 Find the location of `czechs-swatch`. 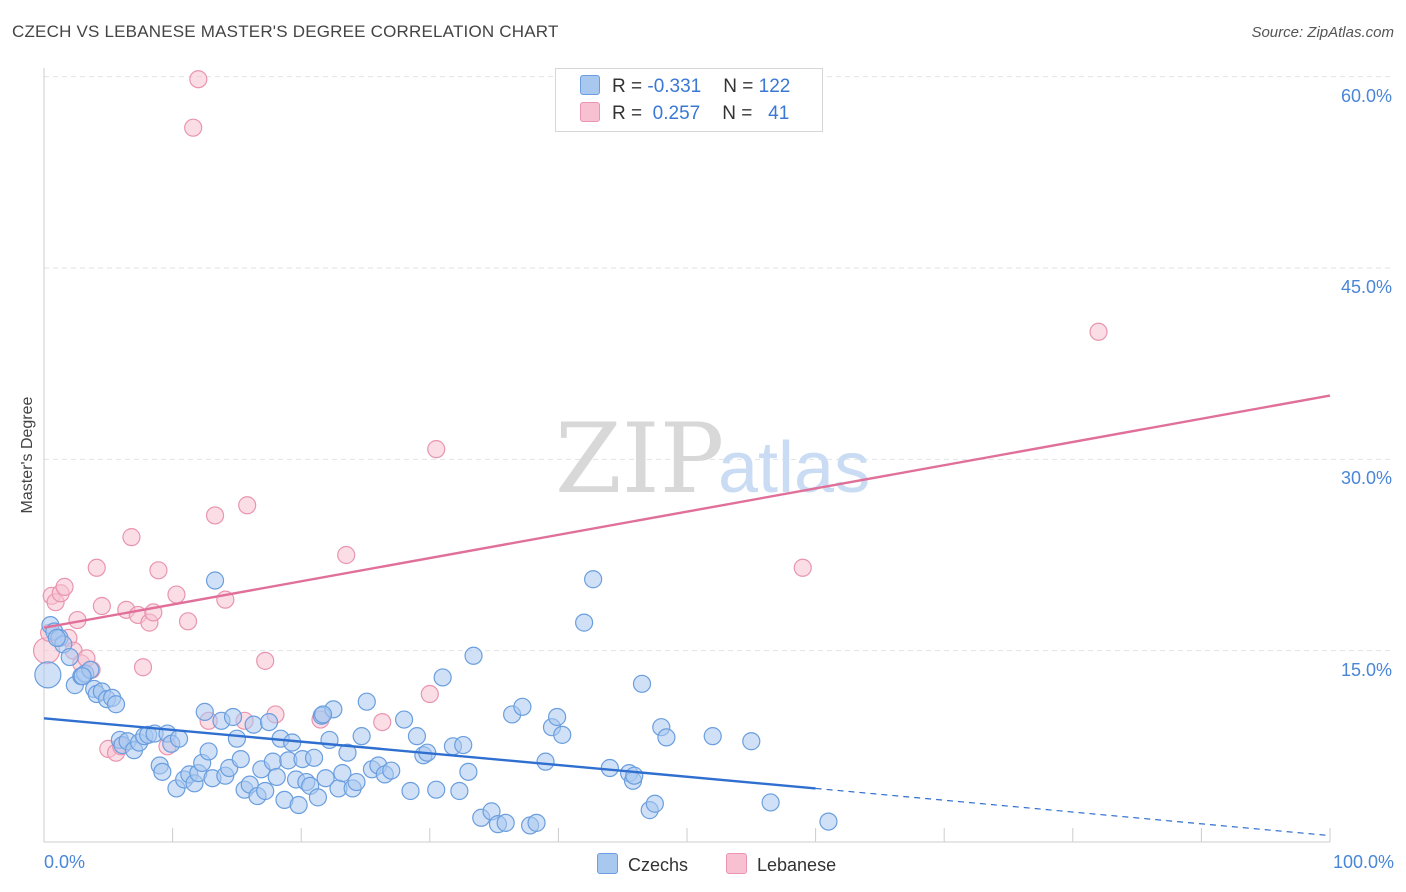

czechs-swatch is located at coordinates (590, 85).